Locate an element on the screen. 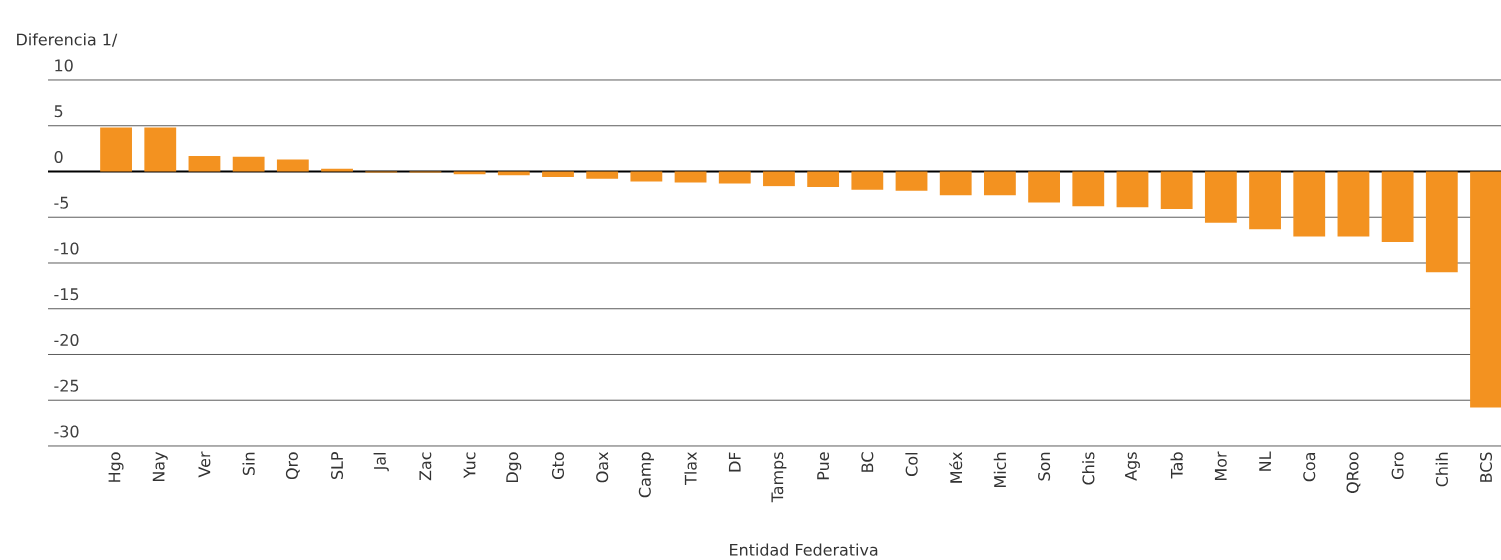  x-tick-label: Mor is located at coordinates (1220, 465).